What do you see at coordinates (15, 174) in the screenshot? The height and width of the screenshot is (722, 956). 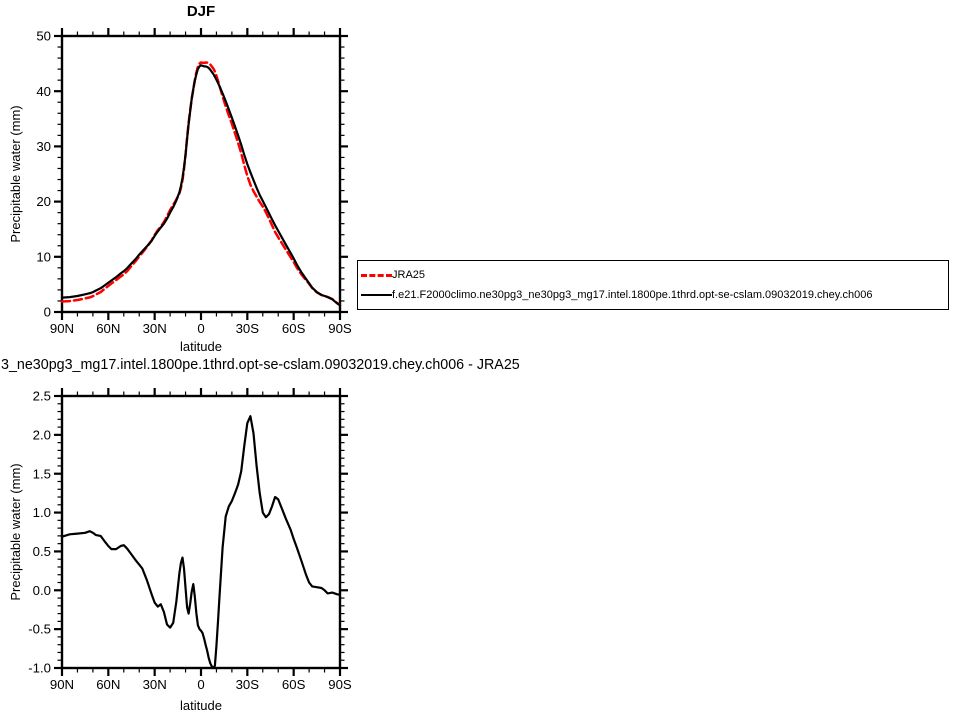 I see `top-y-axis-label: Precipitable water (mm)` at bounding box center [15, 174].